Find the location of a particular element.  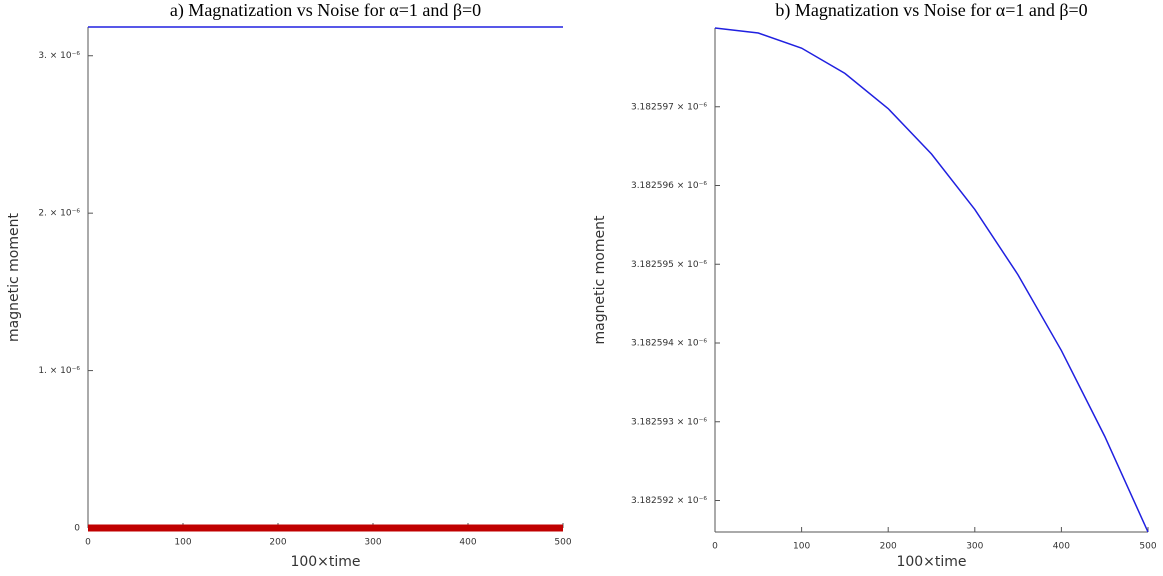

y-tick-label: 3.182596 × 10⁻⁶ is located at coordinates (669, 186).